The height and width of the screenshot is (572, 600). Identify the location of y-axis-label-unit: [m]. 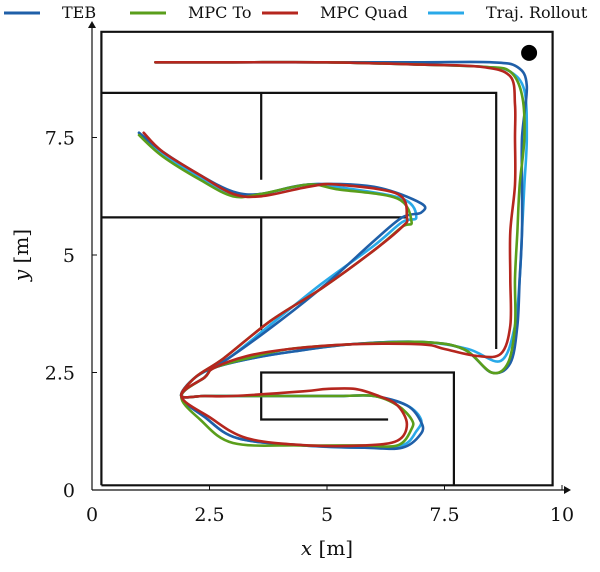
(21, 249).